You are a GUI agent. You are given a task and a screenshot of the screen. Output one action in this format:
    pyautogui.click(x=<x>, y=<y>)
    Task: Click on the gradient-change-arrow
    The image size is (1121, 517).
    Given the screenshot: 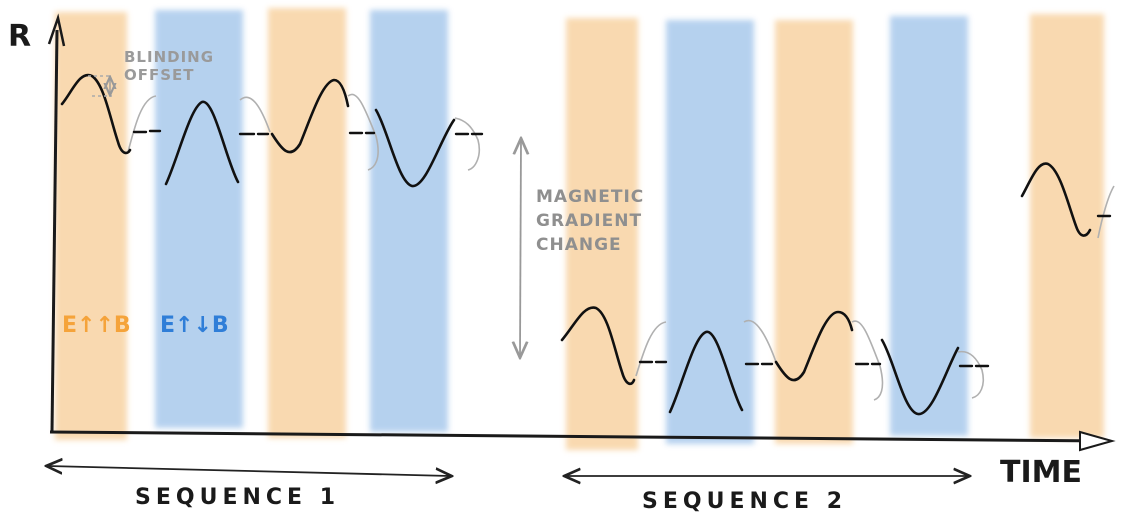 What is the action you would take?
    pyautogui.click(x=520, y=248)
    